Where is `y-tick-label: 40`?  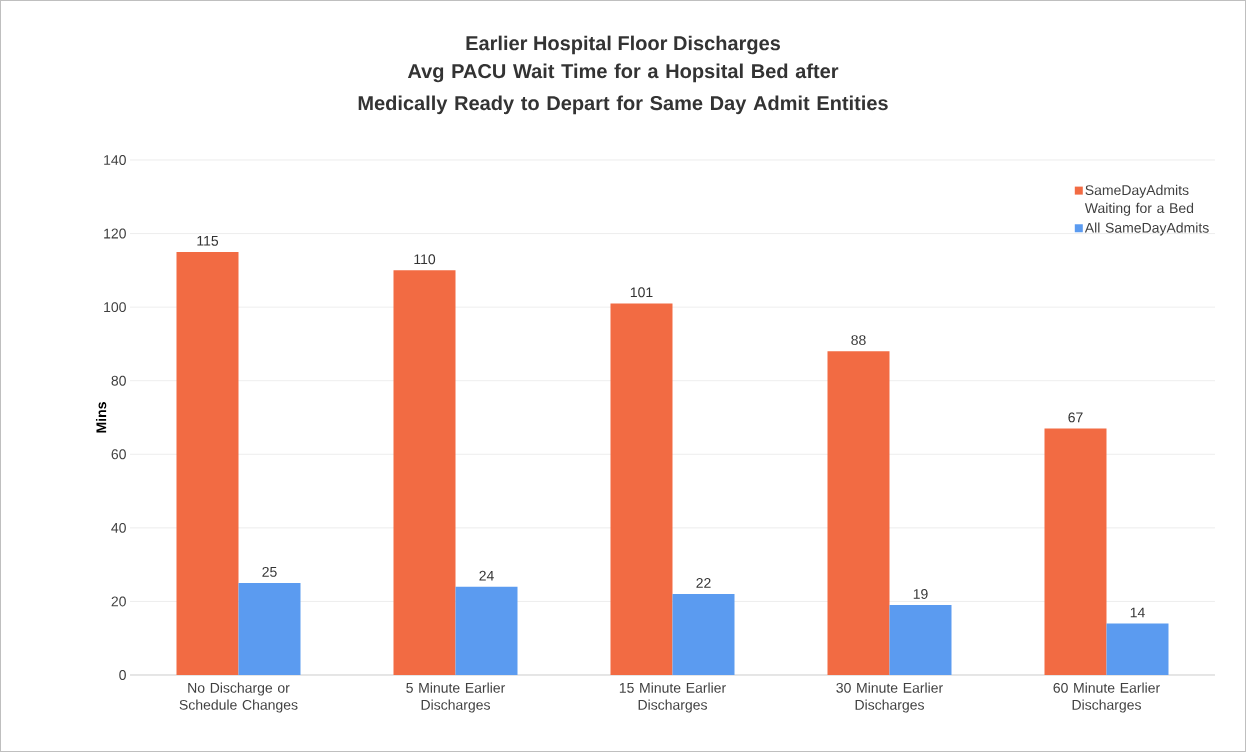 y-tick-label: 40 is located at coordinates (118, 527).